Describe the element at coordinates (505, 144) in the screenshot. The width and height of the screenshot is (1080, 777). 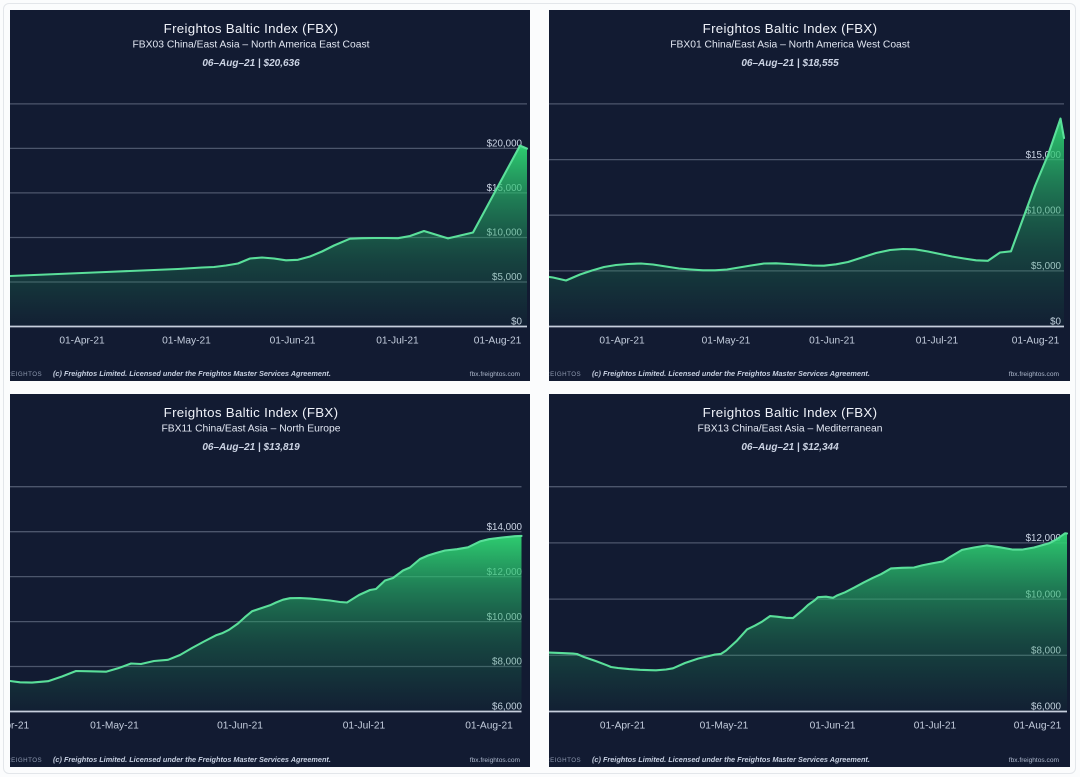
I see `svg-text: $20,000` at that location.